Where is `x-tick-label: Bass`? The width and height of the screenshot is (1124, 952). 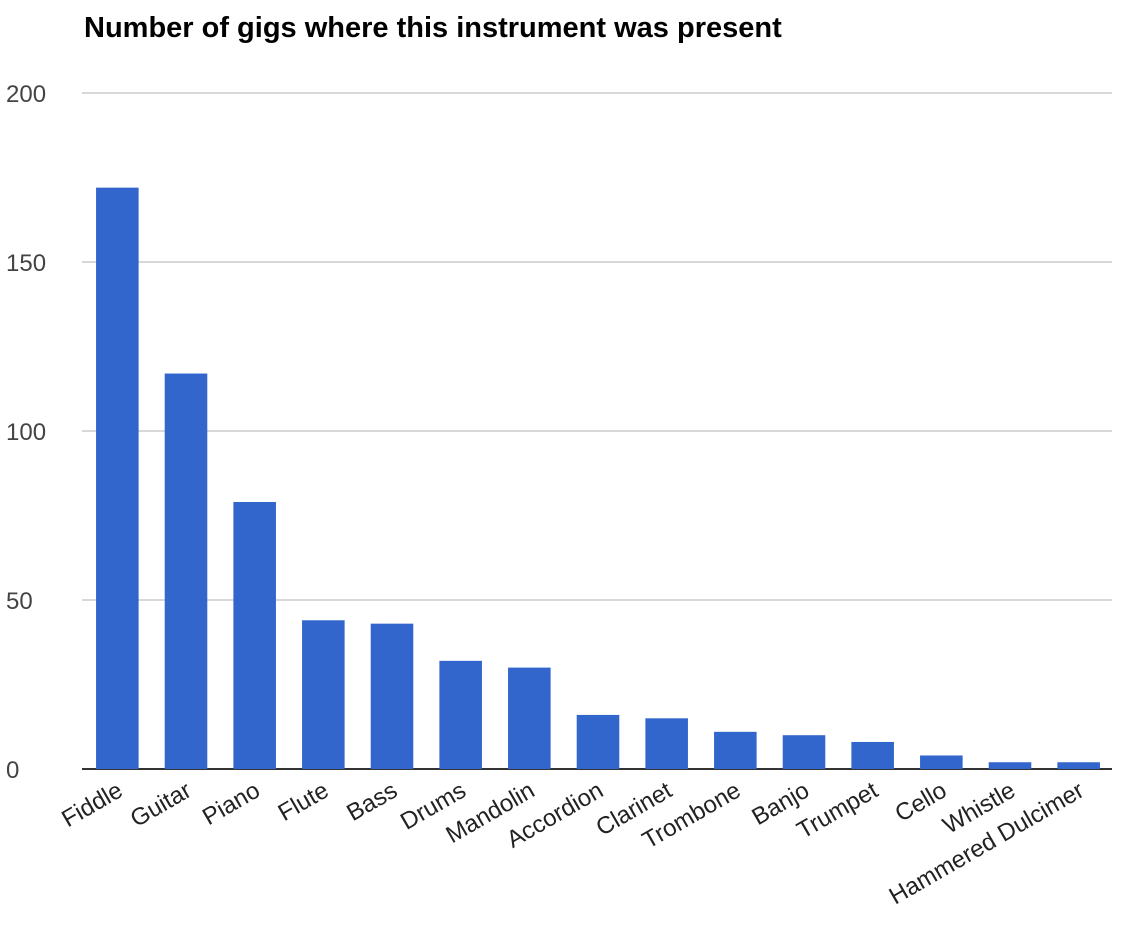 x-tick-label: Bass is located at coordinates (372, 802).